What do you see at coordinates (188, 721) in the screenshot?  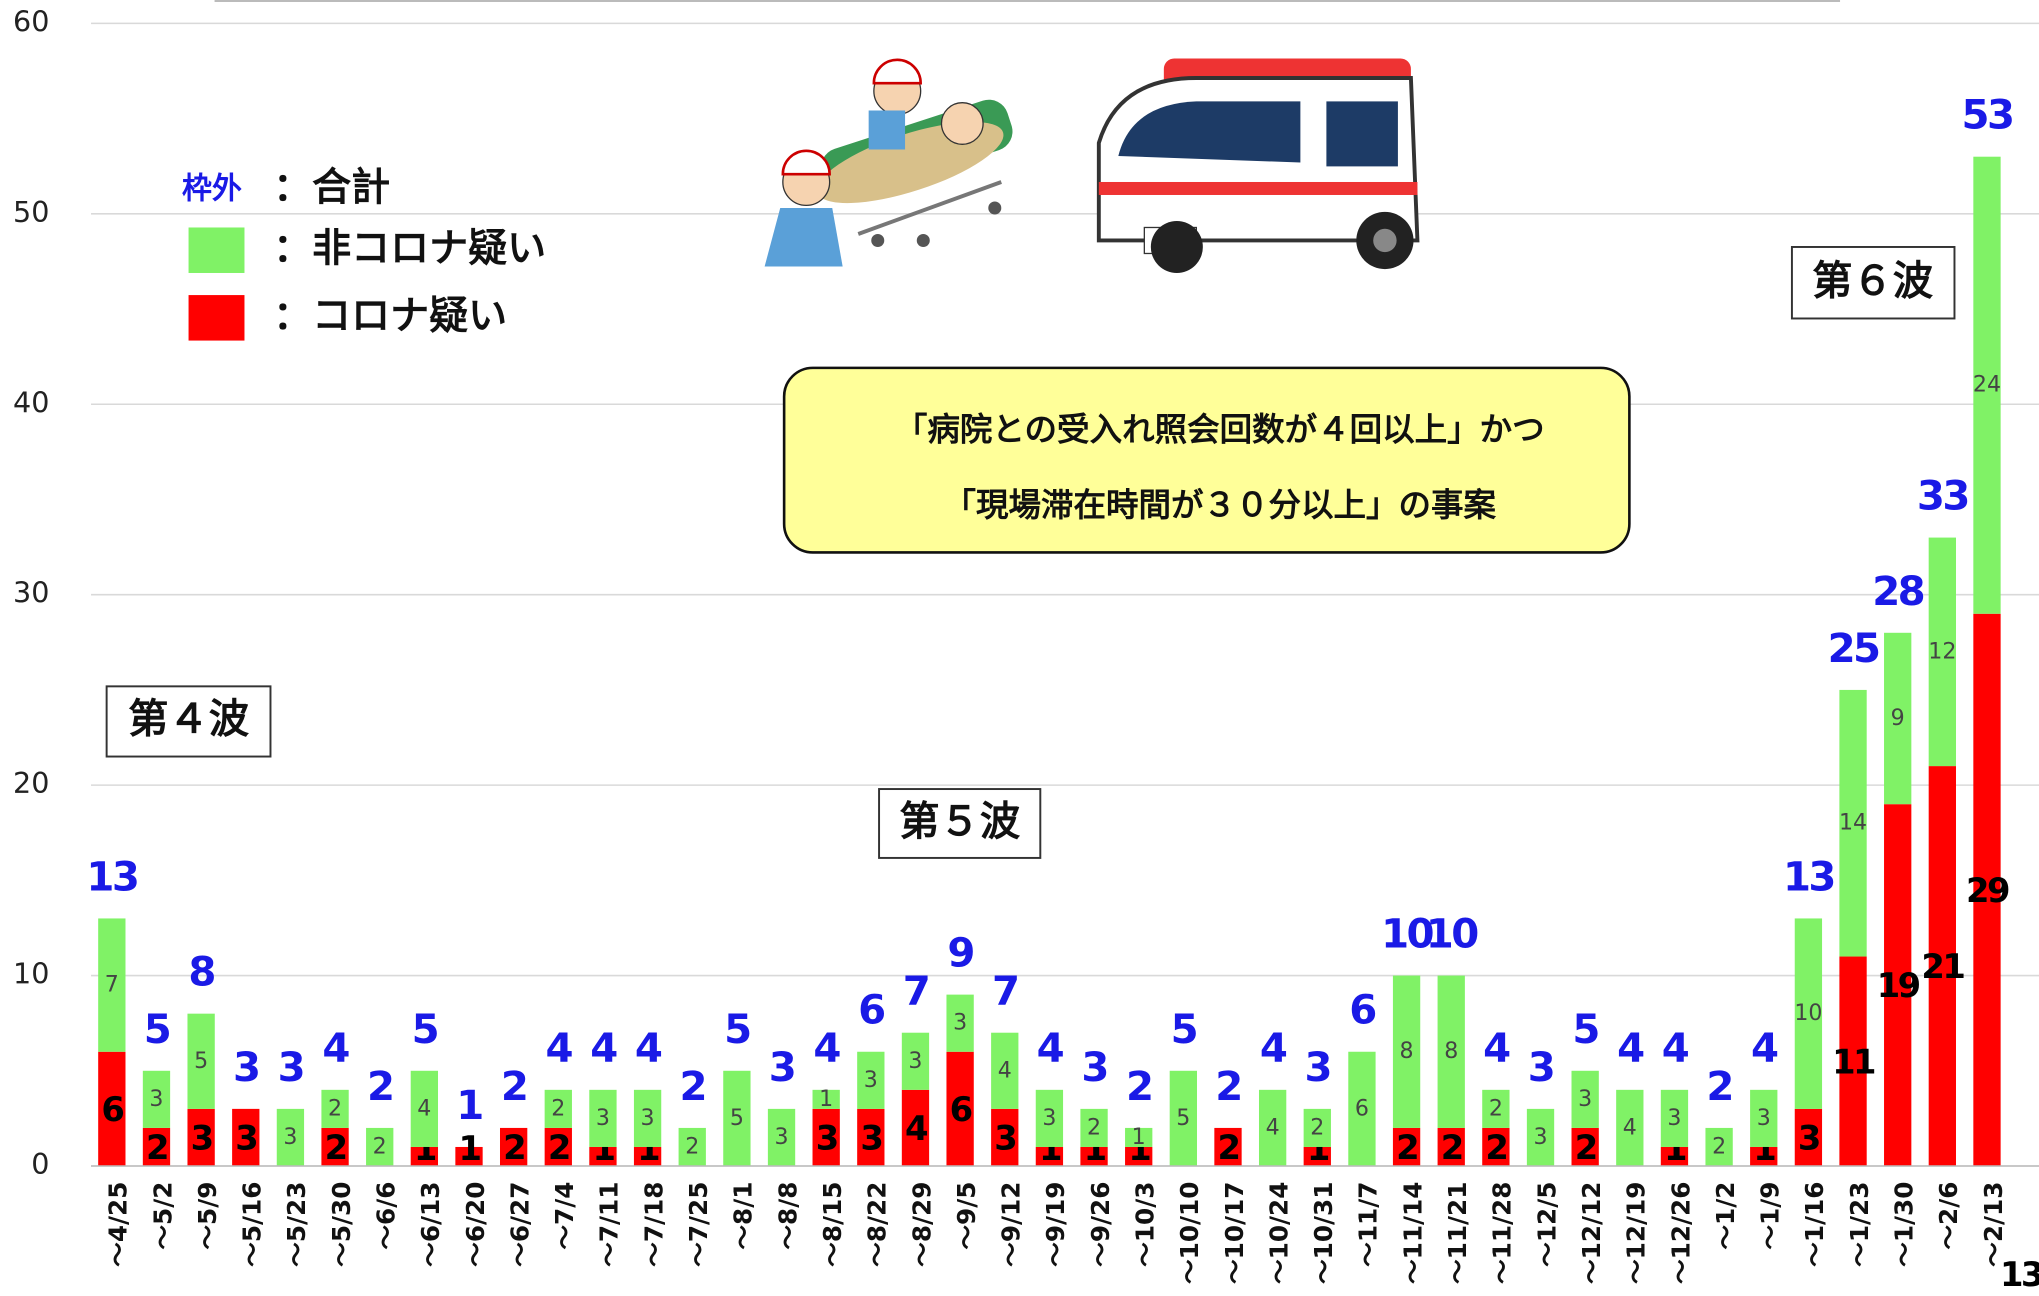 I see `wave-box` at bounding box center [188, 721].